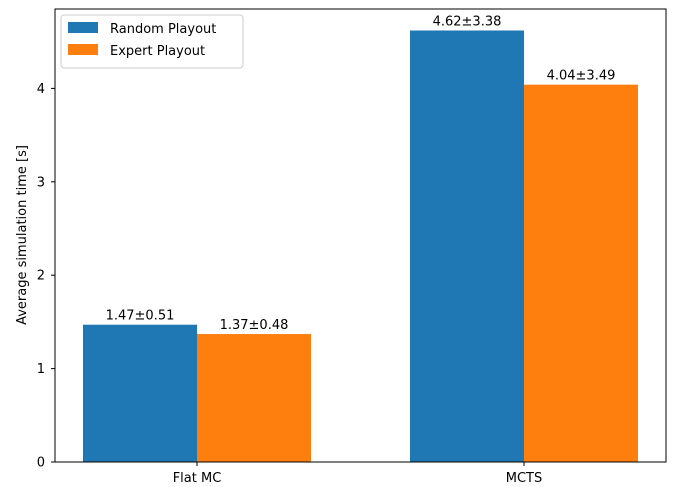 This screenshot has width=673, height=487. I want to click on x-tick-mcts: MCTS, so click(524, 474).